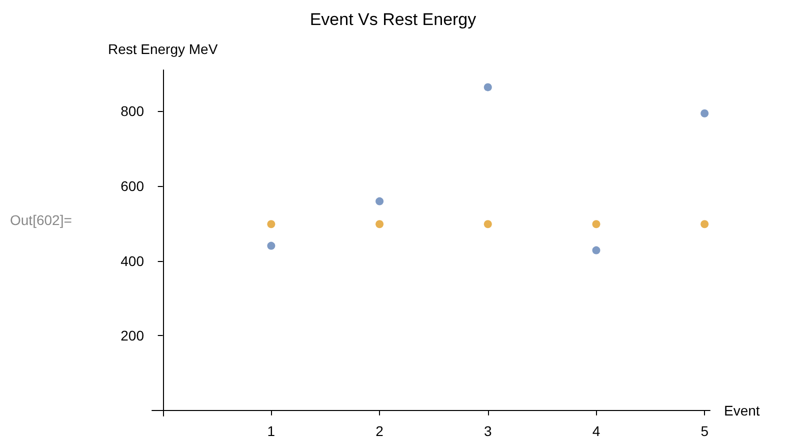 The image size is (786, 438). What do you see at coordinates (41, 220) in the screenshot?
I see `text: Out[602]=` at bounding box center [41, 220].